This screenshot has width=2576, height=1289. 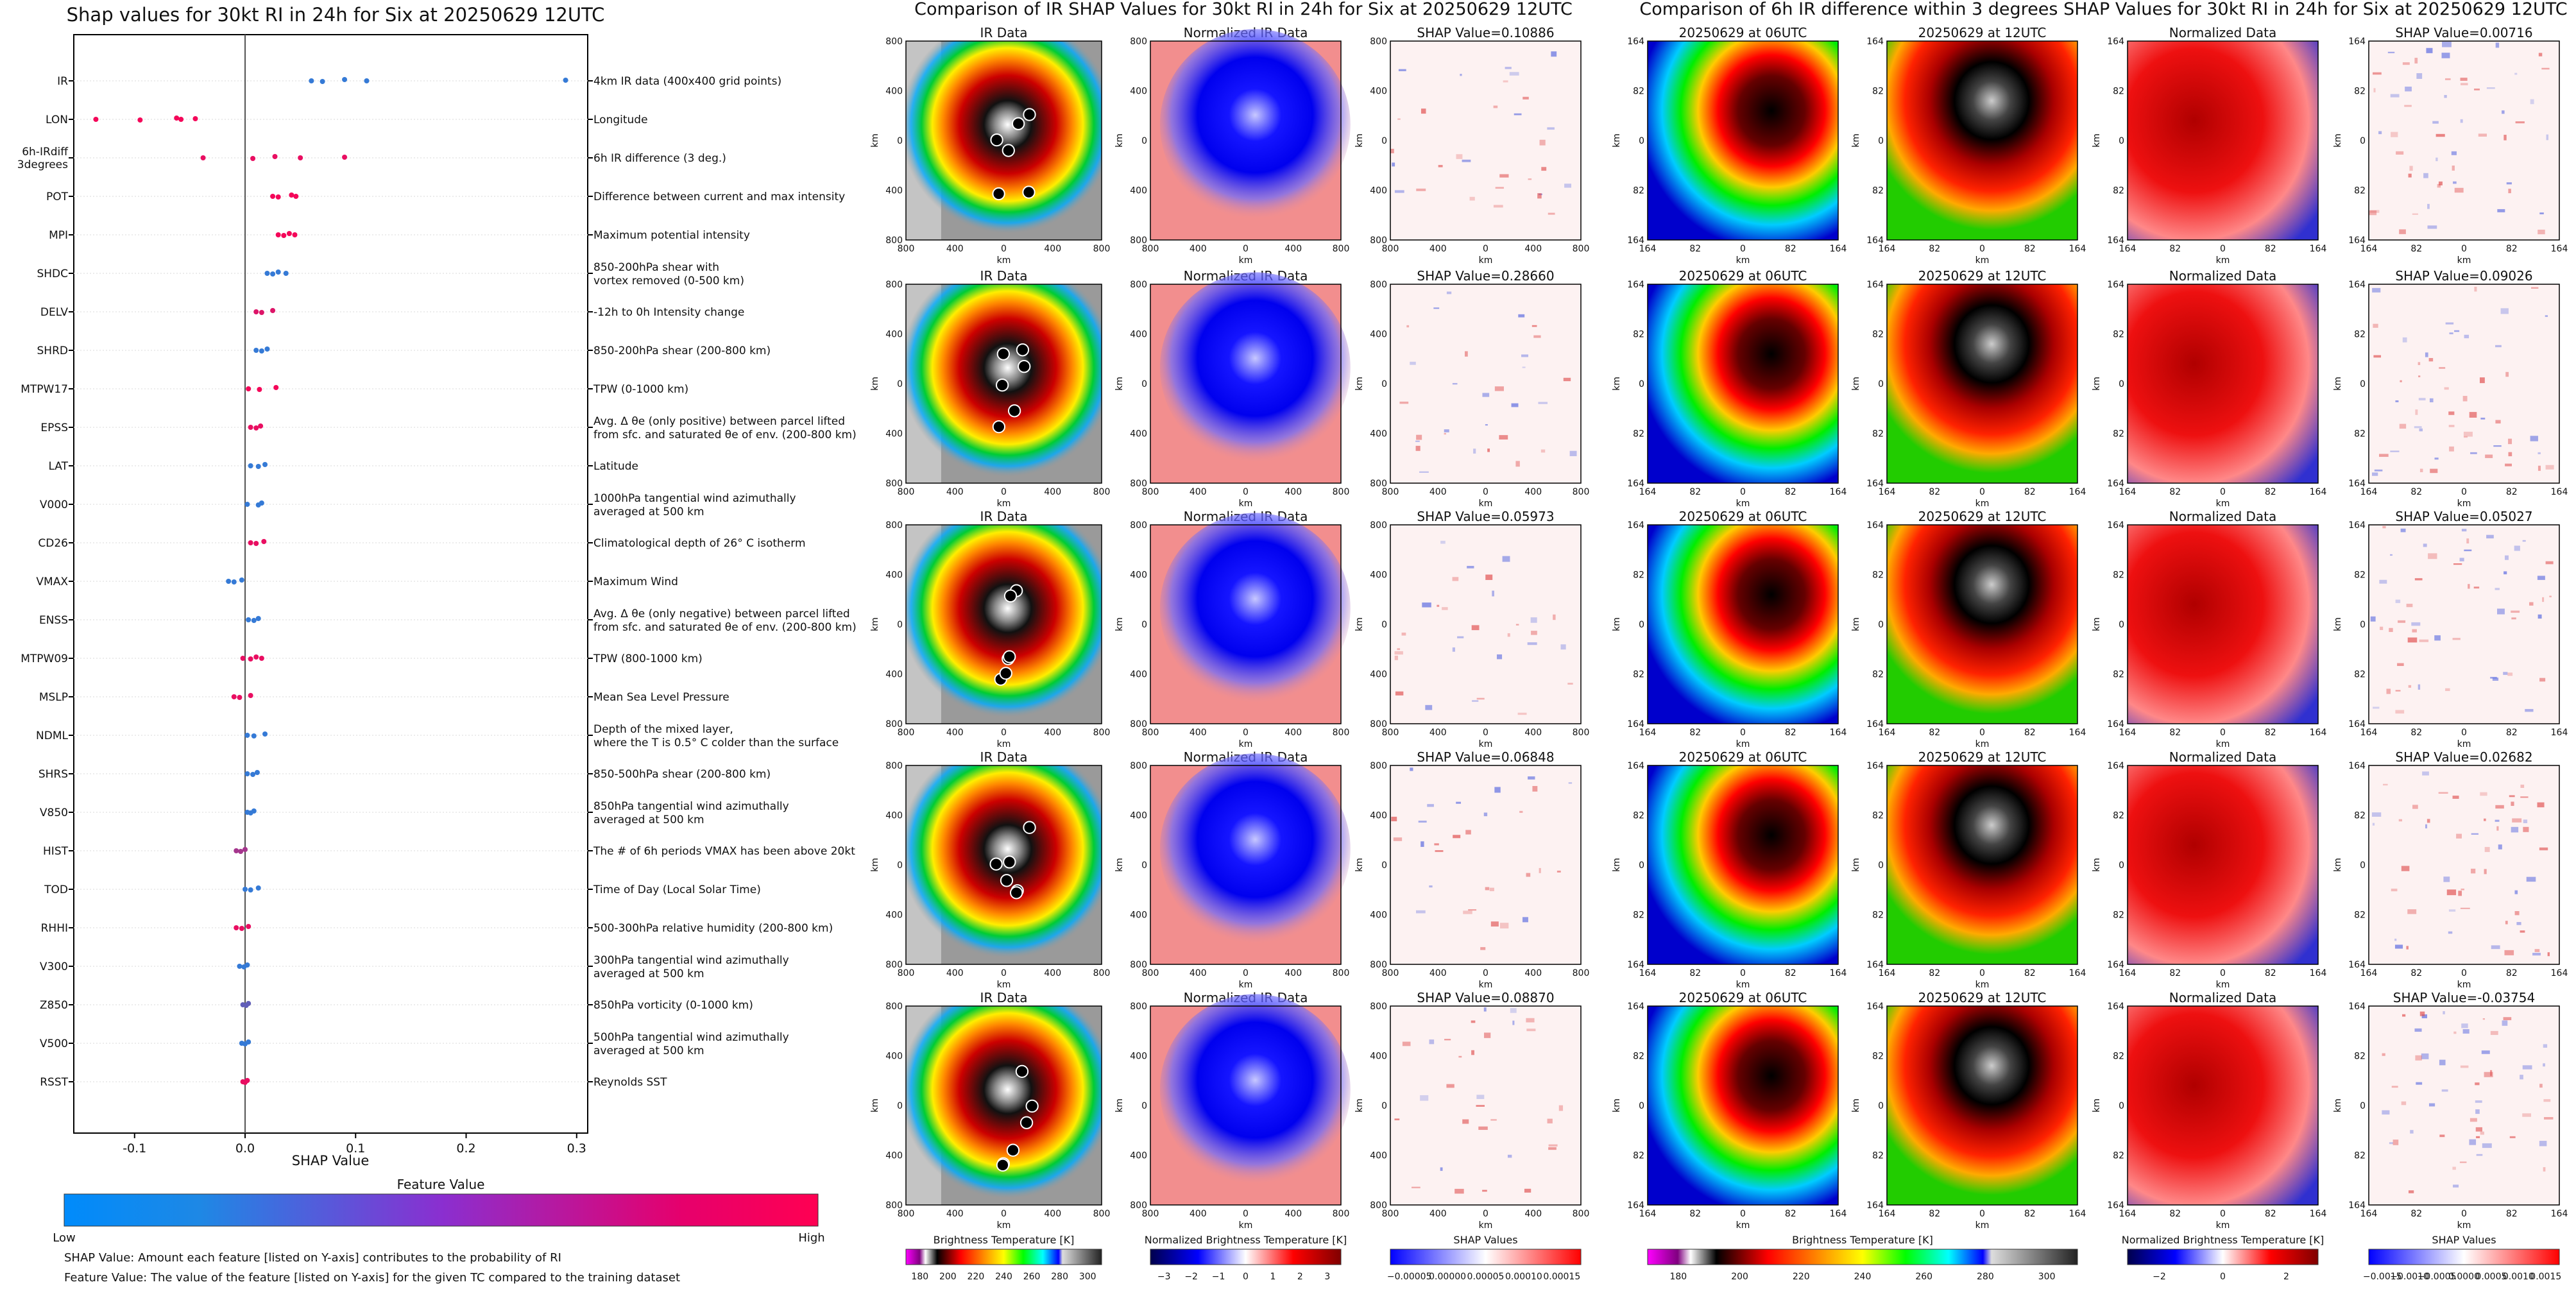 What do you see at coordinates (1378, 42) in the screenshot?
I see `ytick-label: 800` at bounding box center [1378, 42].